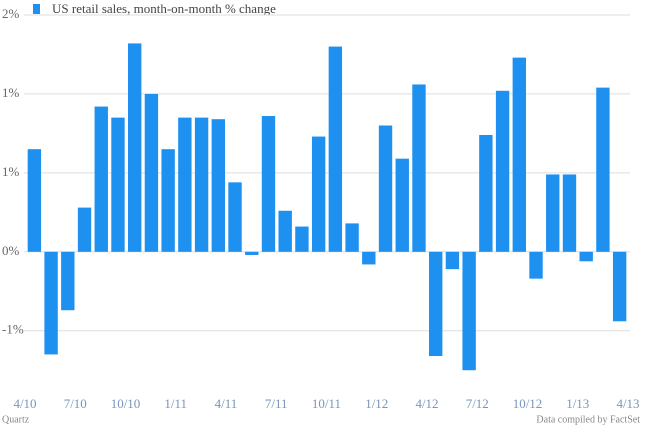  Describe the element at coordinates (164, 8) in the screenshot. I see `chart-title: US retail sales, month-on-month % change` at that location.